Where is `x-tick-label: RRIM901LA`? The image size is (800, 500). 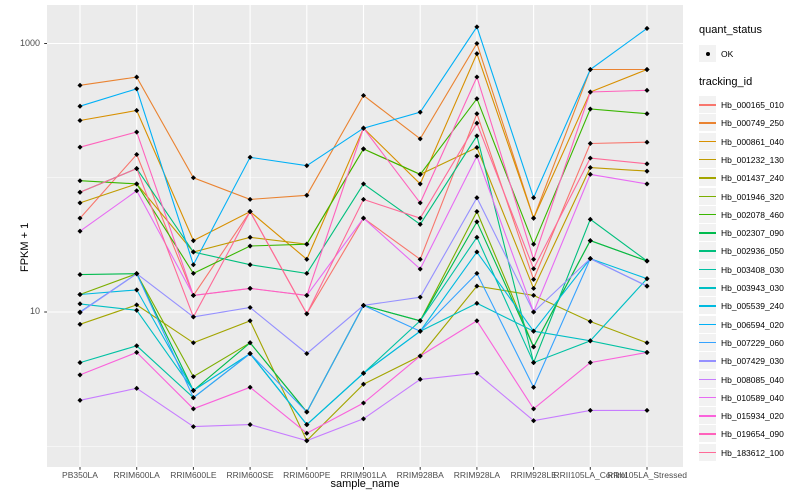 x-tick-label: RRIM901LA is located at coordinates (363, 475).